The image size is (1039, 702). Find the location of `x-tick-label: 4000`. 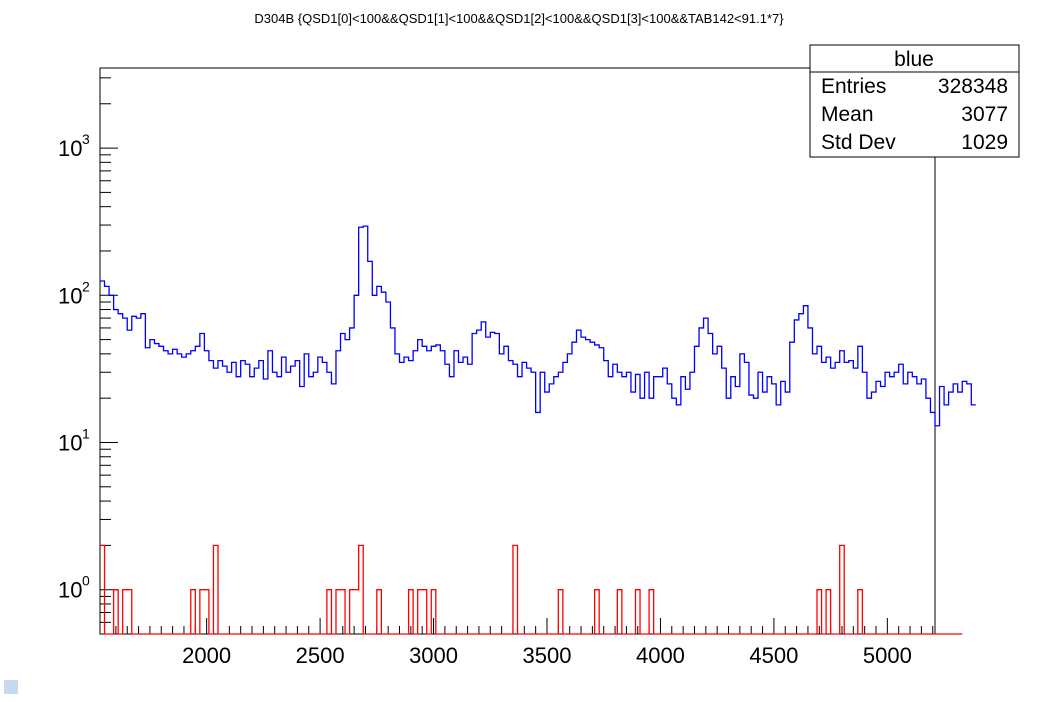

x-tick-label: 4000 is located at coordinates (660, 655).